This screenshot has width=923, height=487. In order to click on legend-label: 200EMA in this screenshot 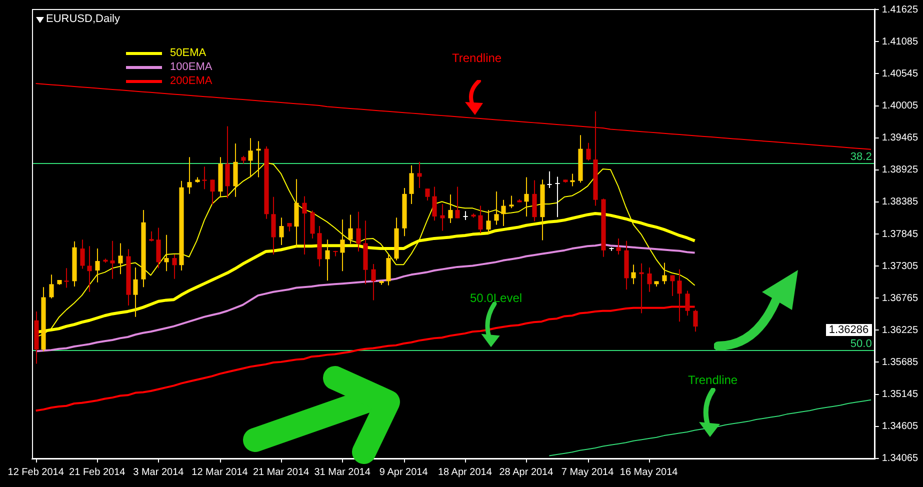, I will do `click(191, 81)`.